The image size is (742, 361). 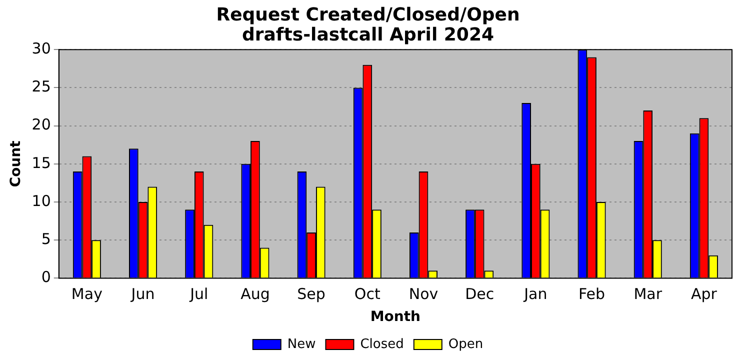 I want to click on x-tick-label: Dec, so click(x=479, y=294).